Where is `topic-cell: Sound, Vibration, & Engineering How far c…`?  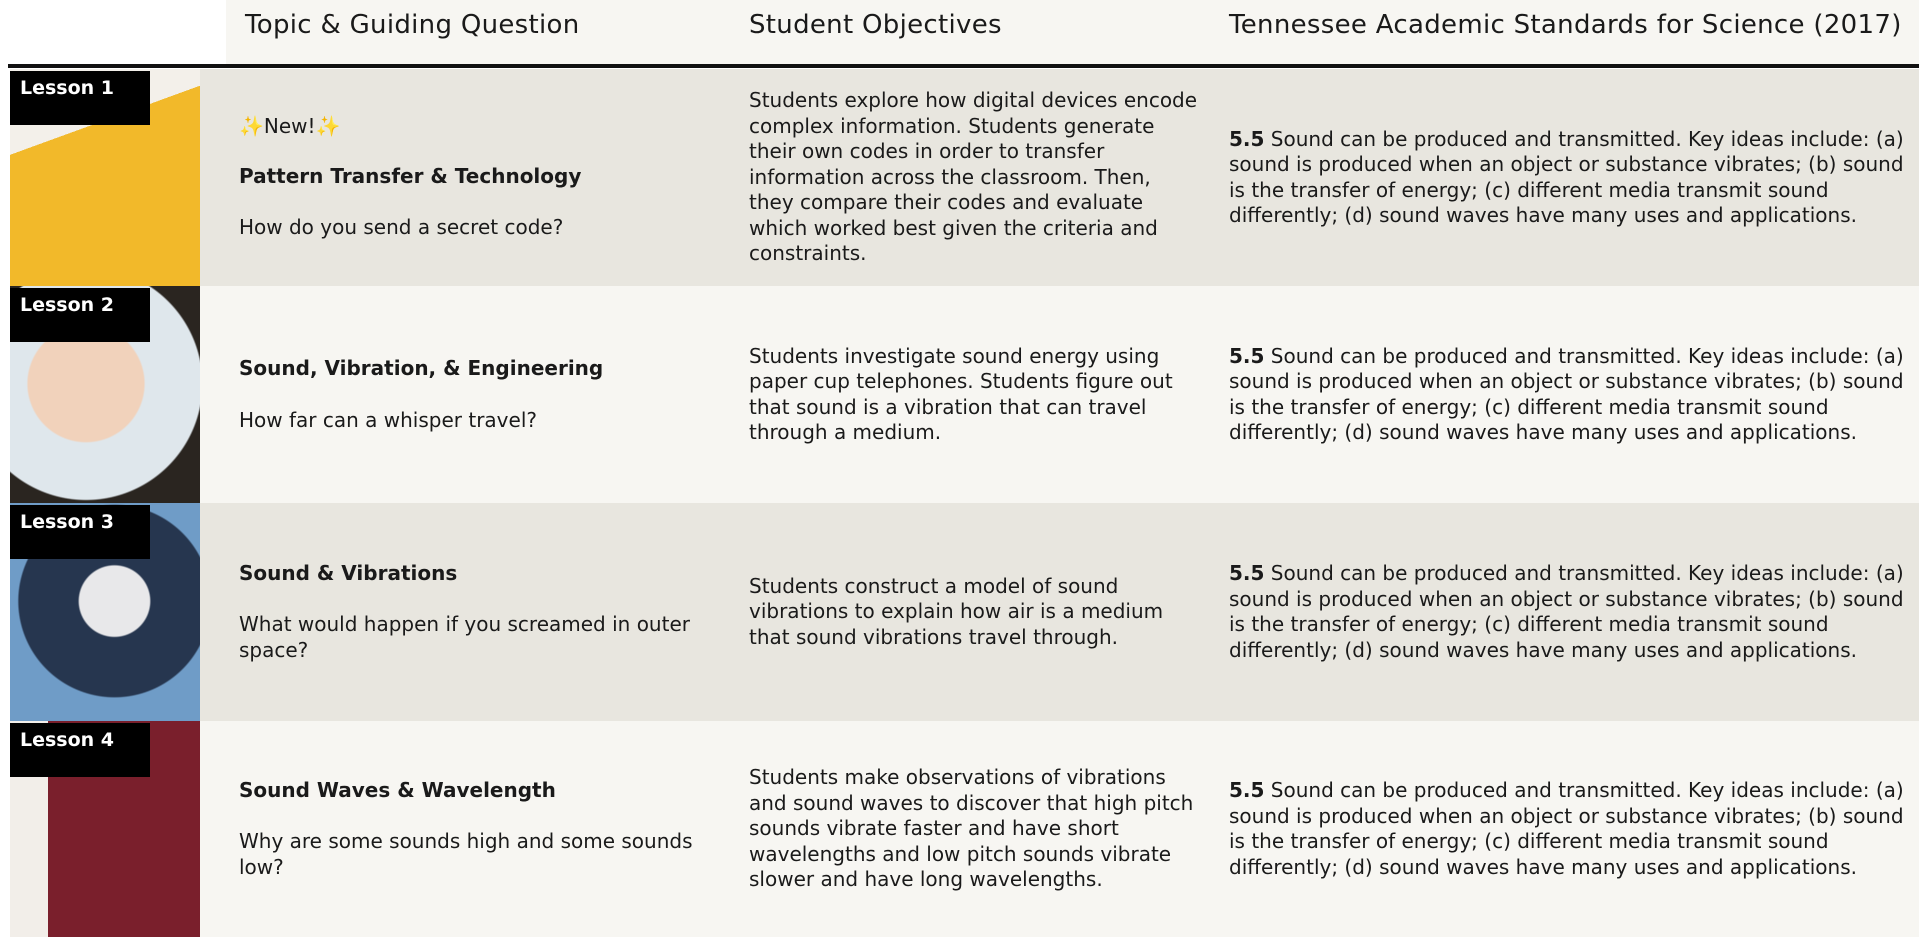
topic-cell: Sound, Vibration, & Engineering How far c… is located at coordinates (479, 394).